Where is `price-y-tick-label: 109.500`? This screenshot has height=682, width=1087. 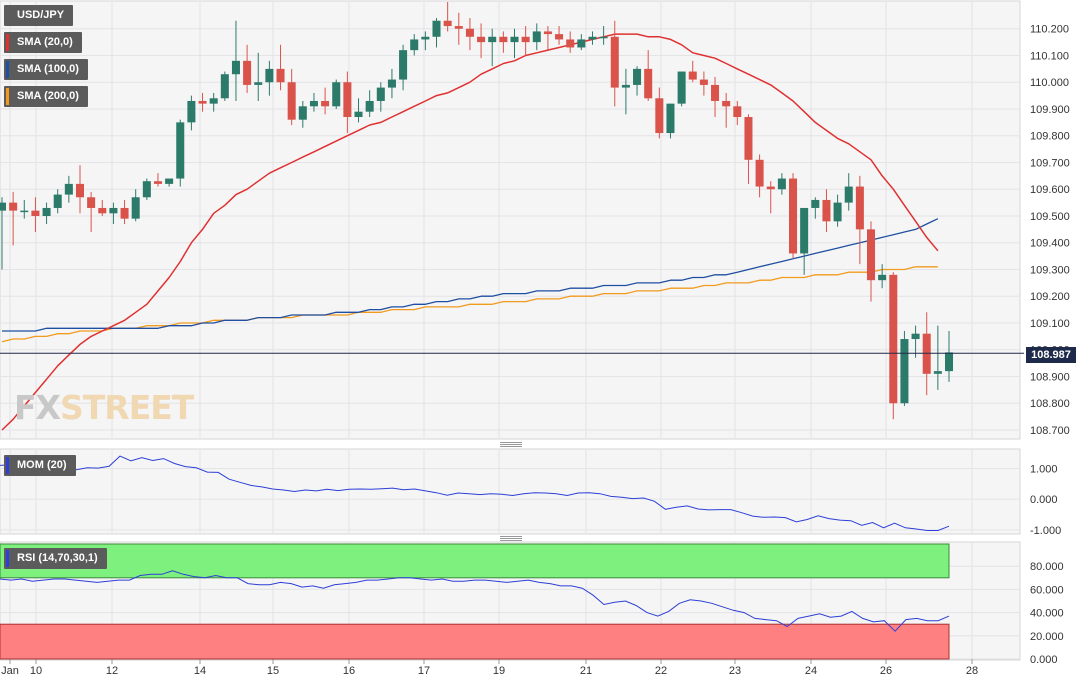 price-y-tick-label: 109.500 is located at coordinates (1050, 217).